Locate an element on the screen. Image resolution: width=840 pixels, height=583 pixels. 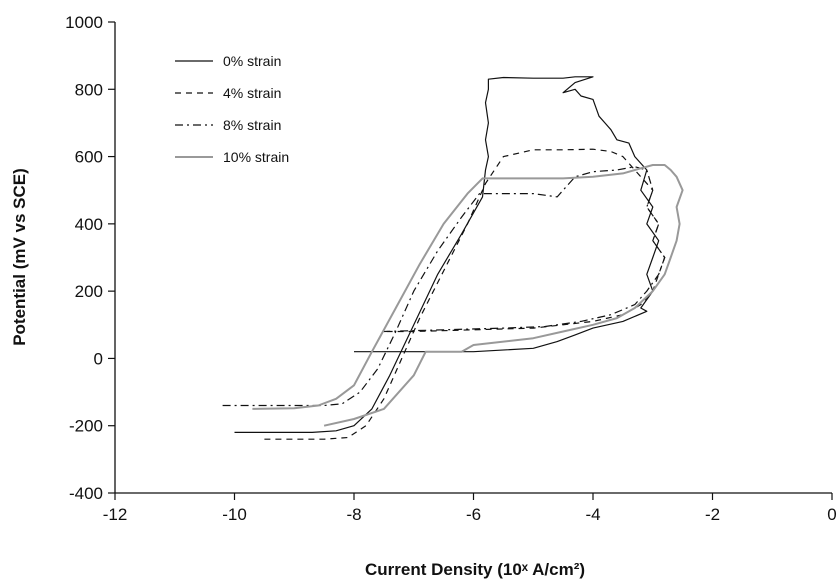
legend: 0% strain 4% strain 8% strain 10% strain is located at coordinates (232, 109).